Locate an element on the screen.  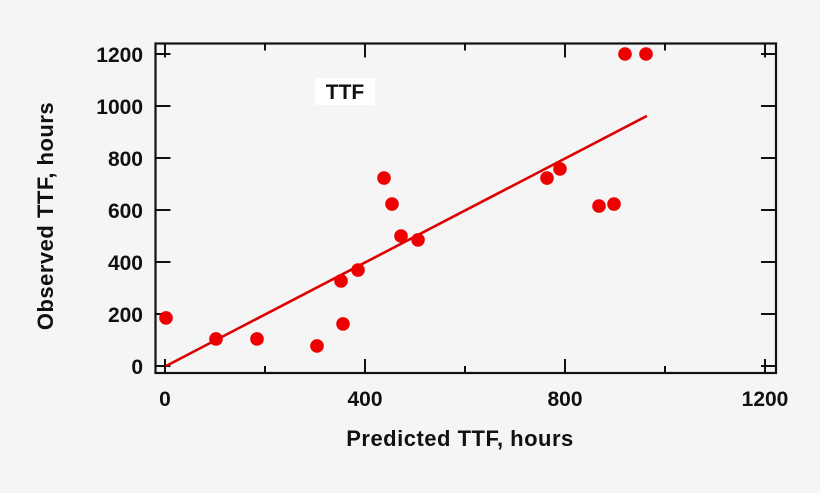
y-tick-label: 800 is located at coordinates (125, 159).